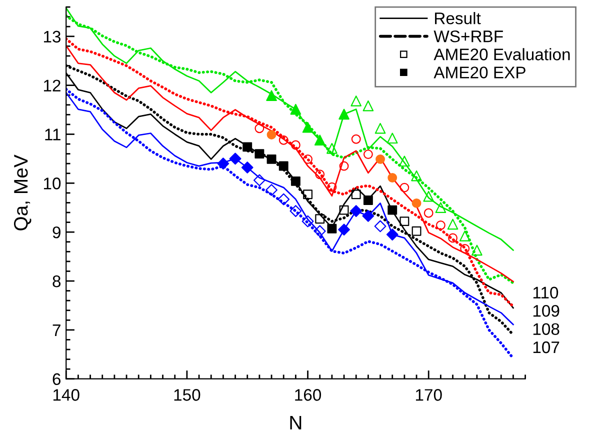 The image size is (601, 439). What do you see at coordinates (546, 310) in the screenshot?
I see `text: 109` at bounding box center [546, 310].